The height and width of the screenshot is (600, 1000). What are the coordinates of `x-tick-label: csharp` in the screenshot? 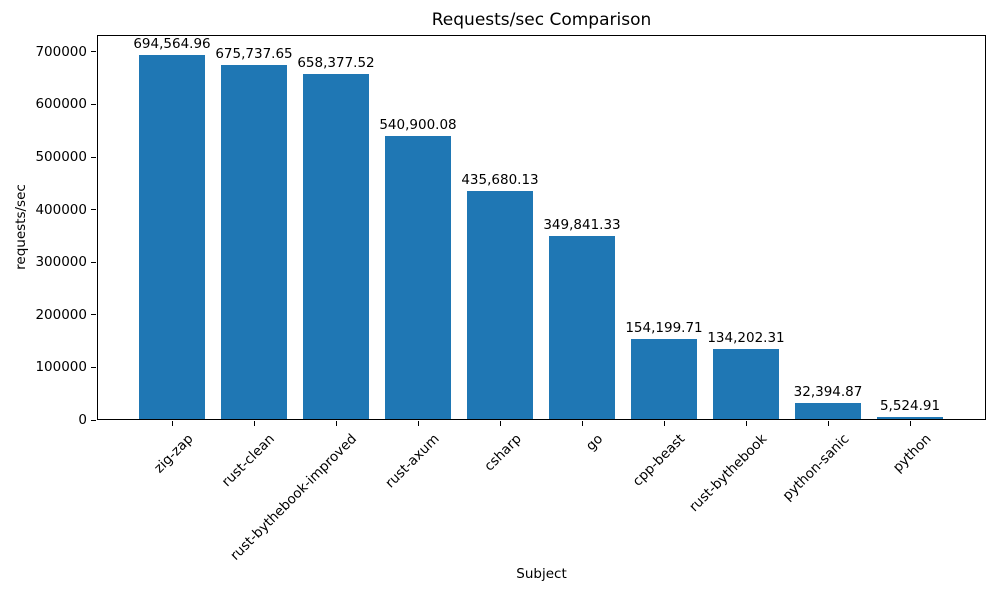 It's located at (502, 453).